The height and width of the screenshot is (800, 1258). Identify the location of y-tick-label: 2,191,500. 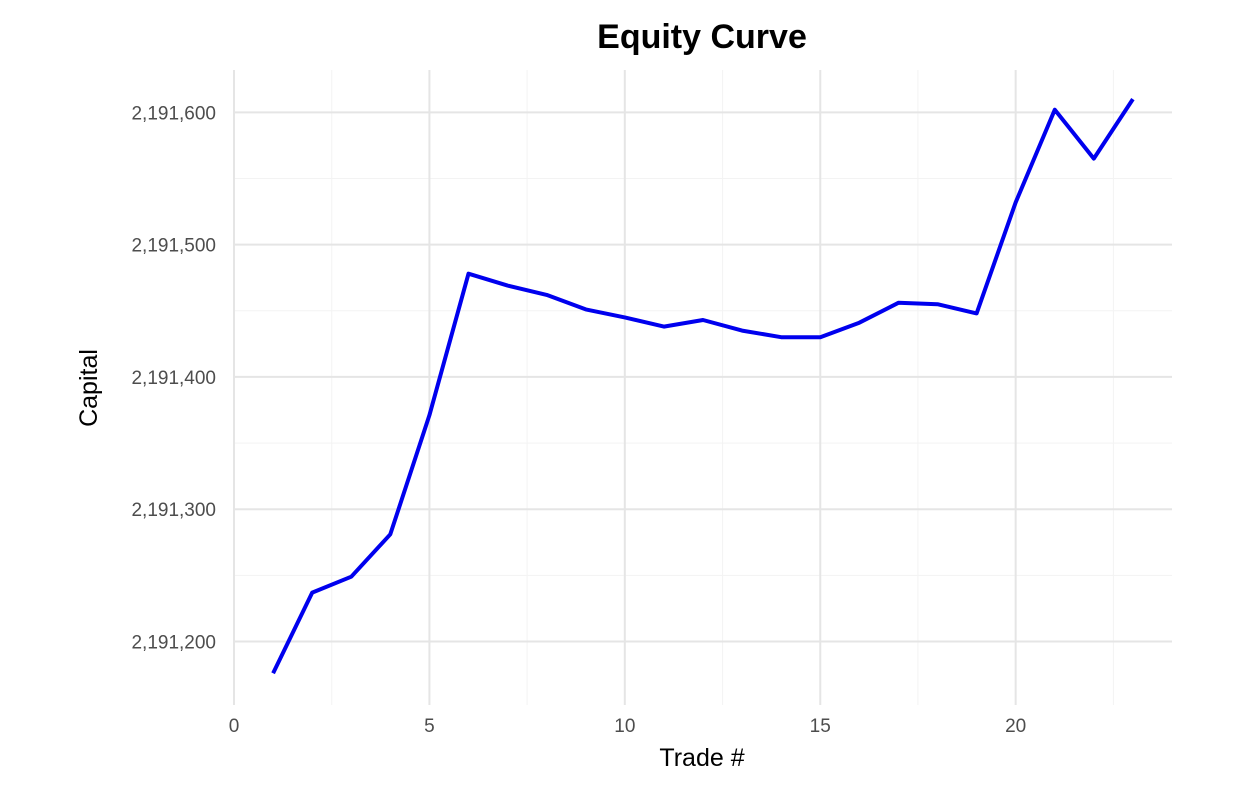
(173, 246).